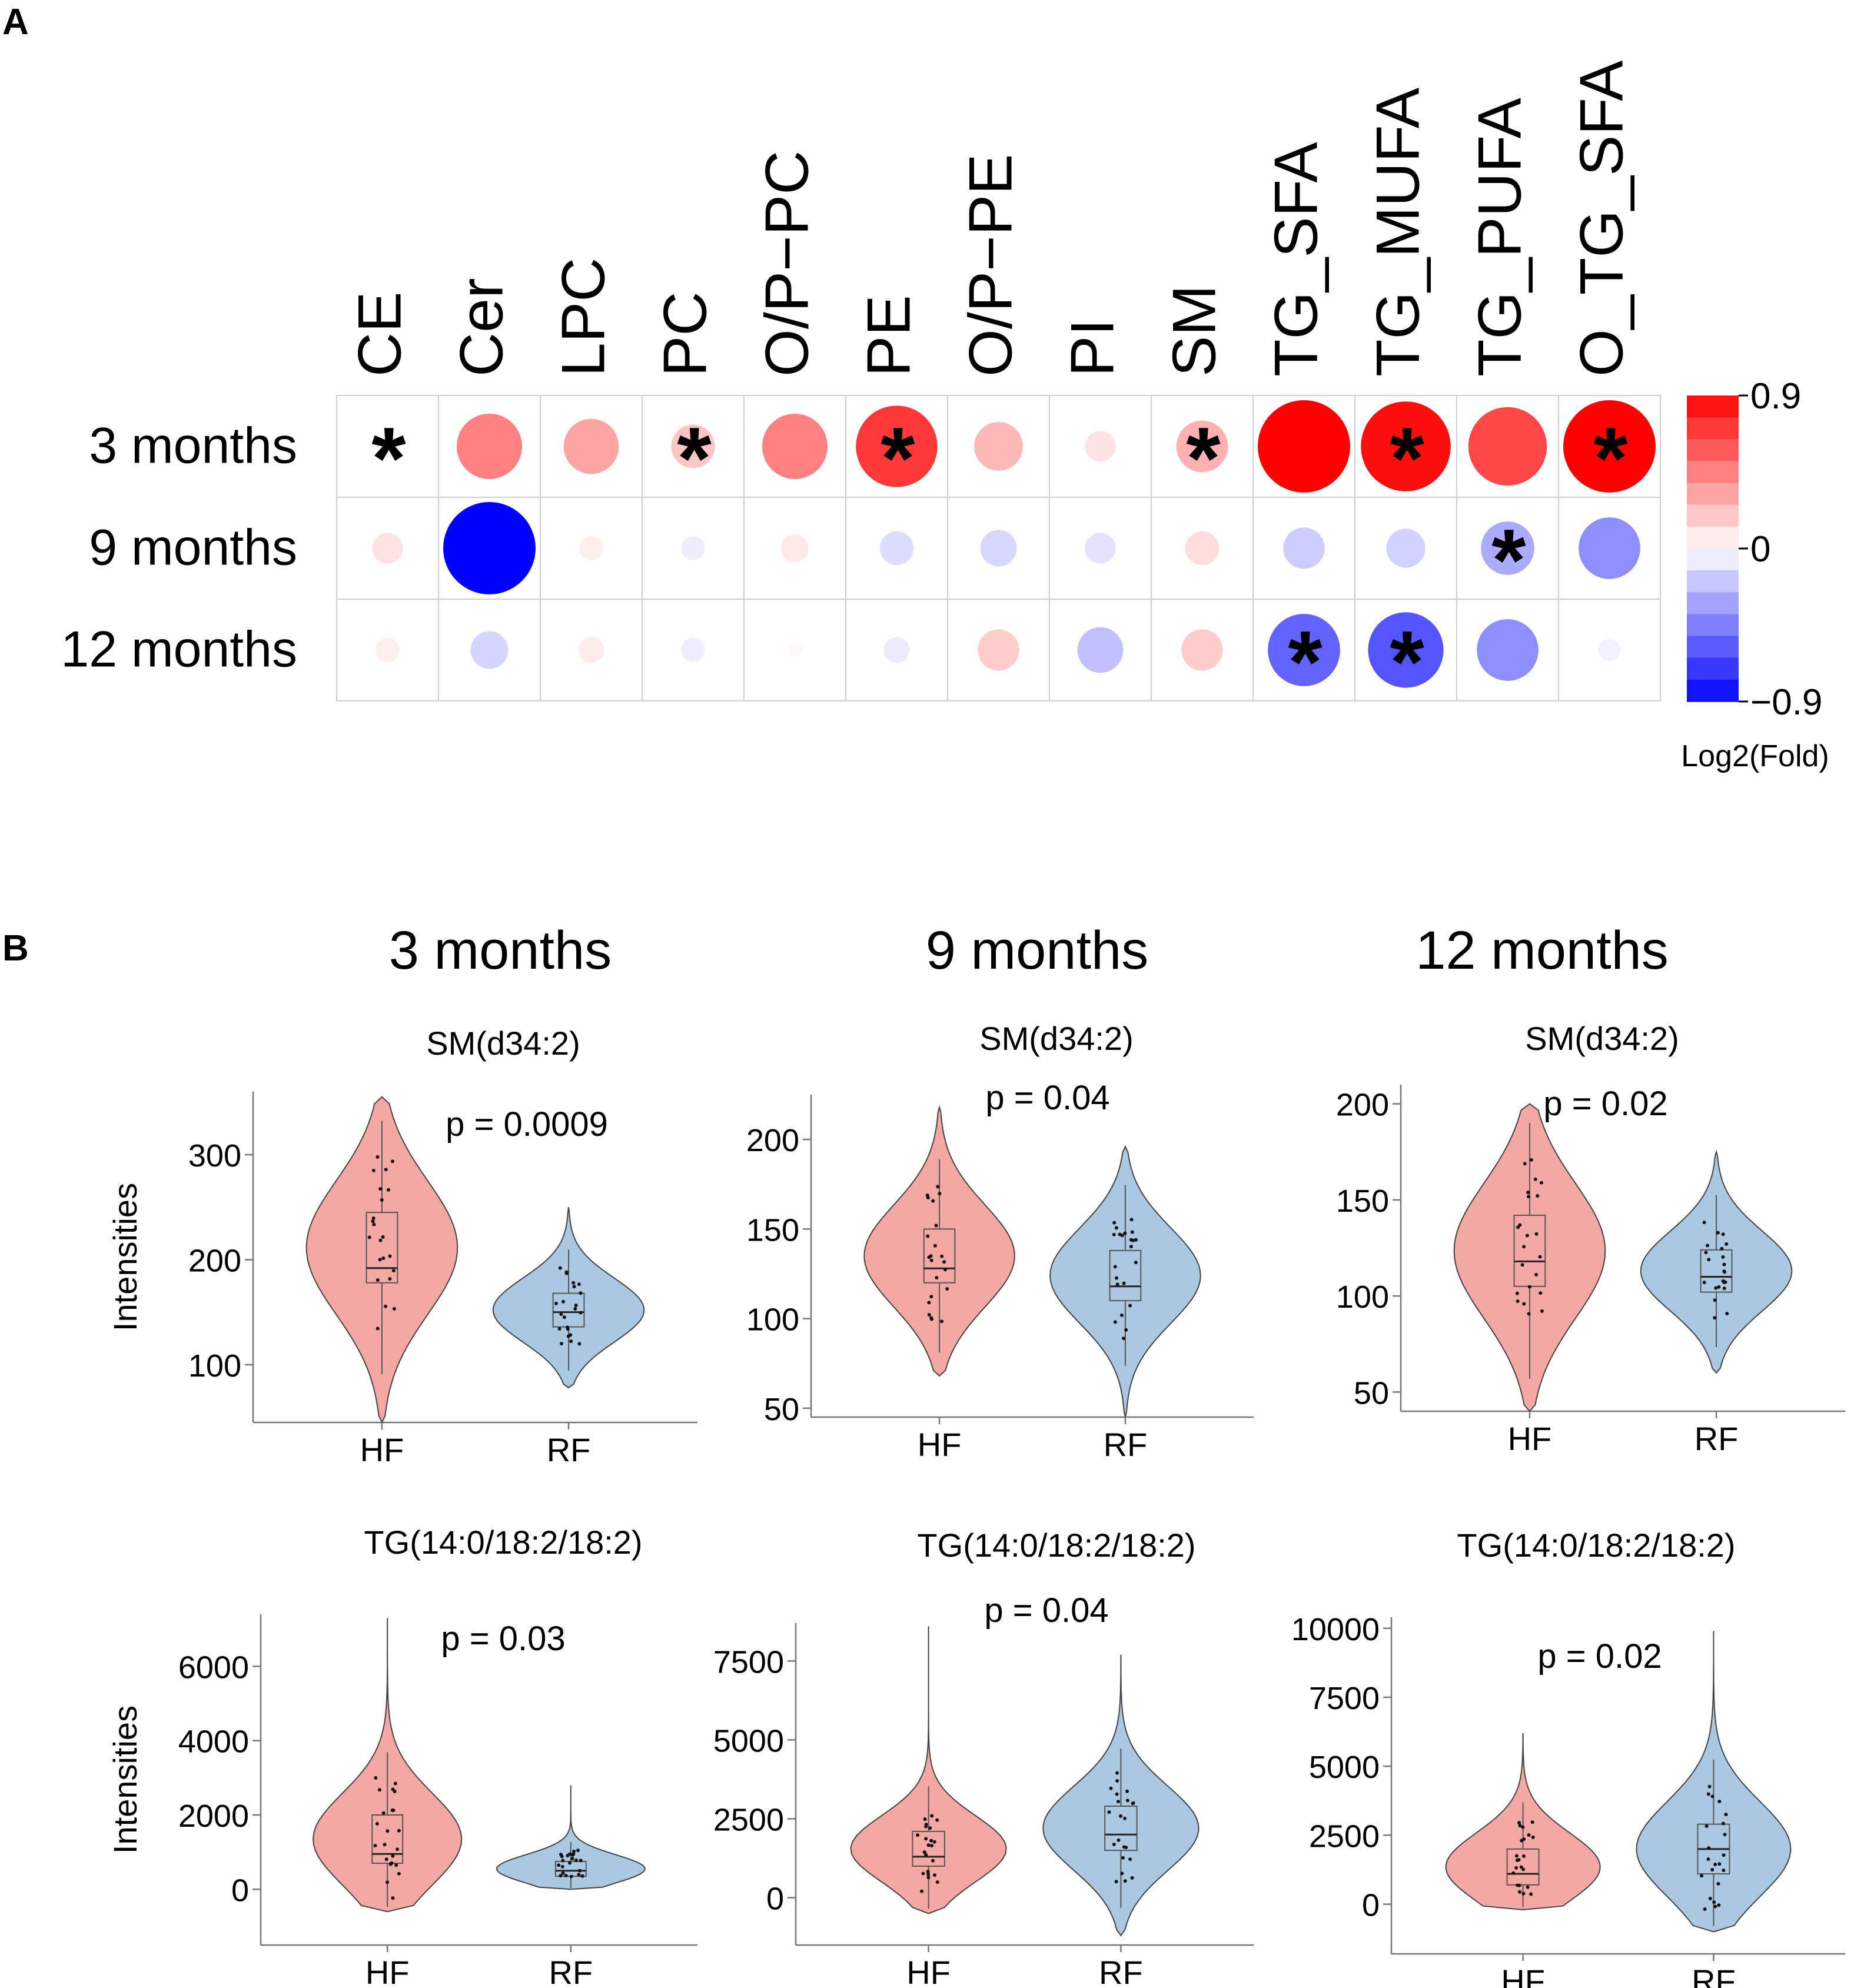 The height and width of the screenshot is (1988, 1854). What do you see at coordinates (694, 458) in the screenshot?
I see `significance-asterisk: *` at bounding box center [694, 458].